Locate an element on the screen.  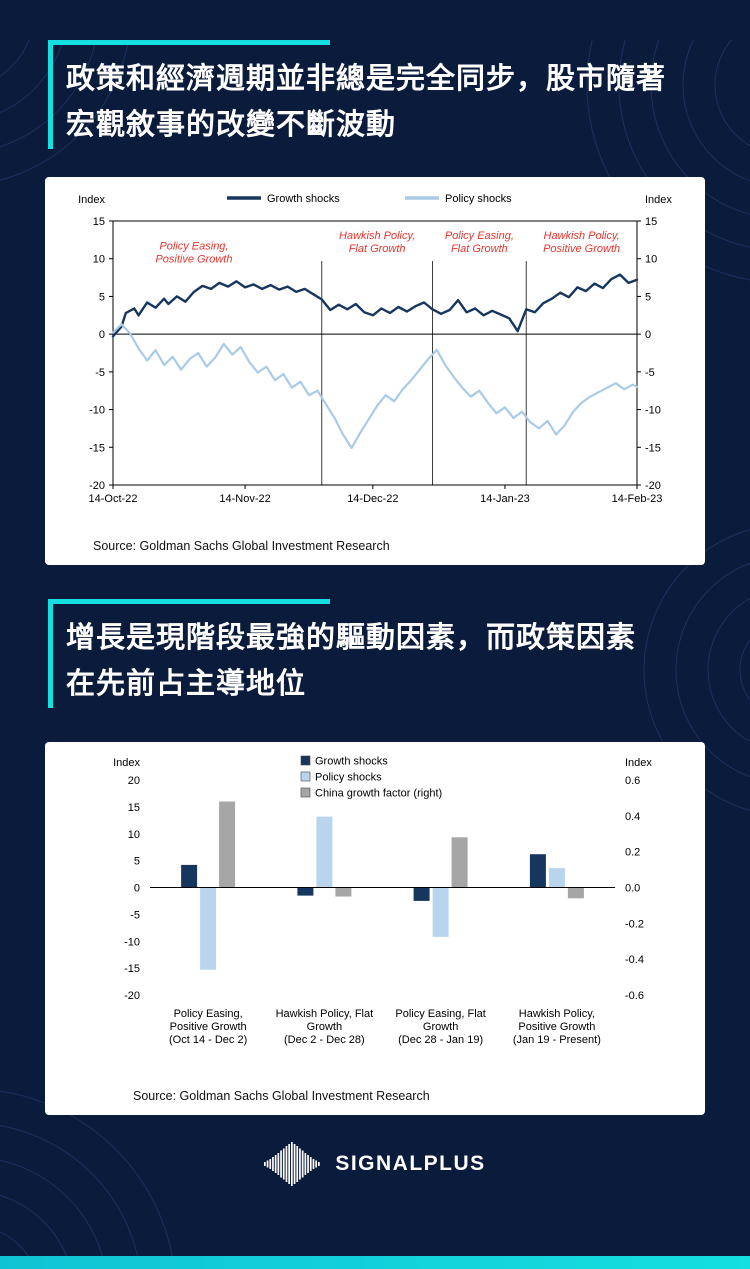
svg-text: 14-Nov-22 is located at coordinates (244, 499).